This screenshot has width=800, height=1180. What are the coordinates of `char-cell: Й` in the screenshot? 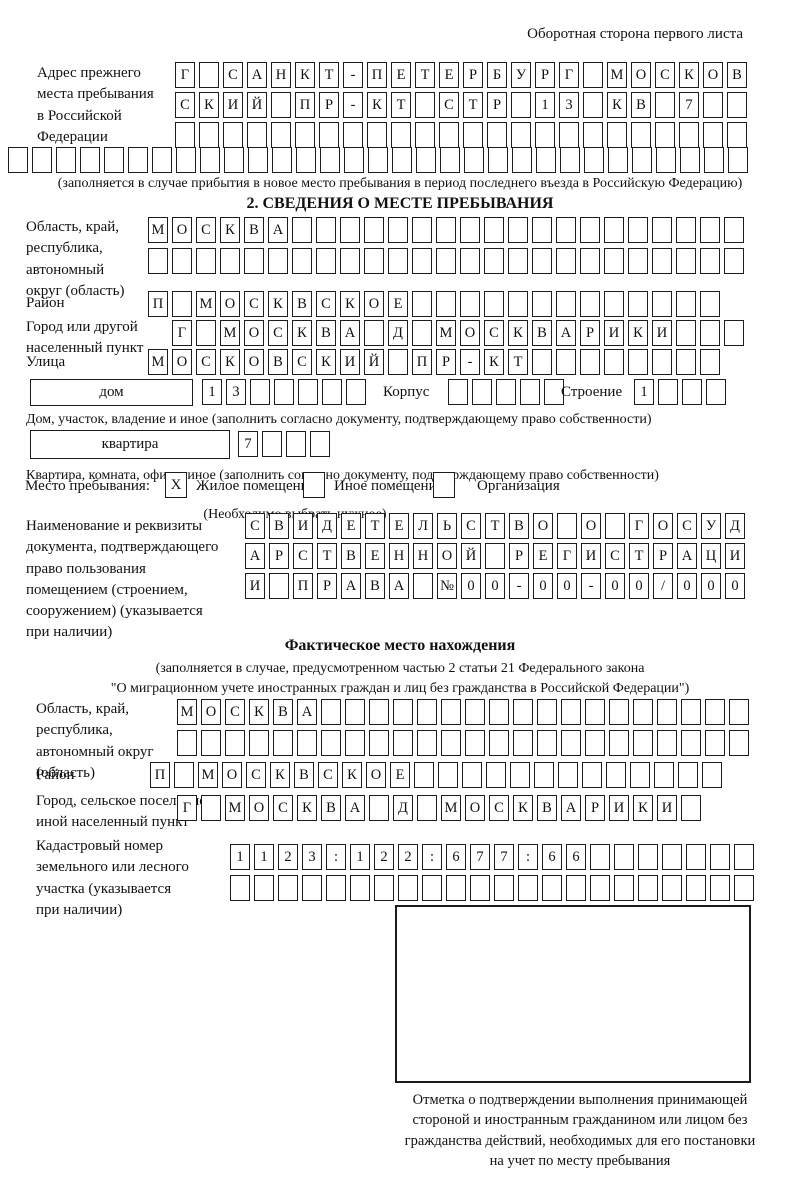 It's located at (374, 362).